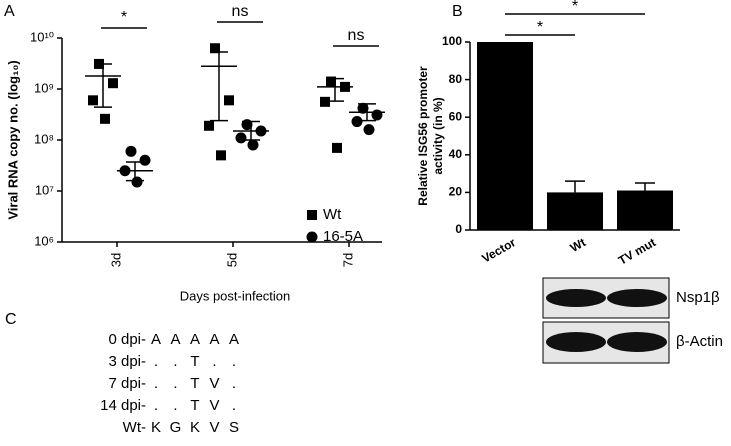 This screenshot has width=731, height=446. I want to click on blot-label: Nsp1β, so click(698, 297).